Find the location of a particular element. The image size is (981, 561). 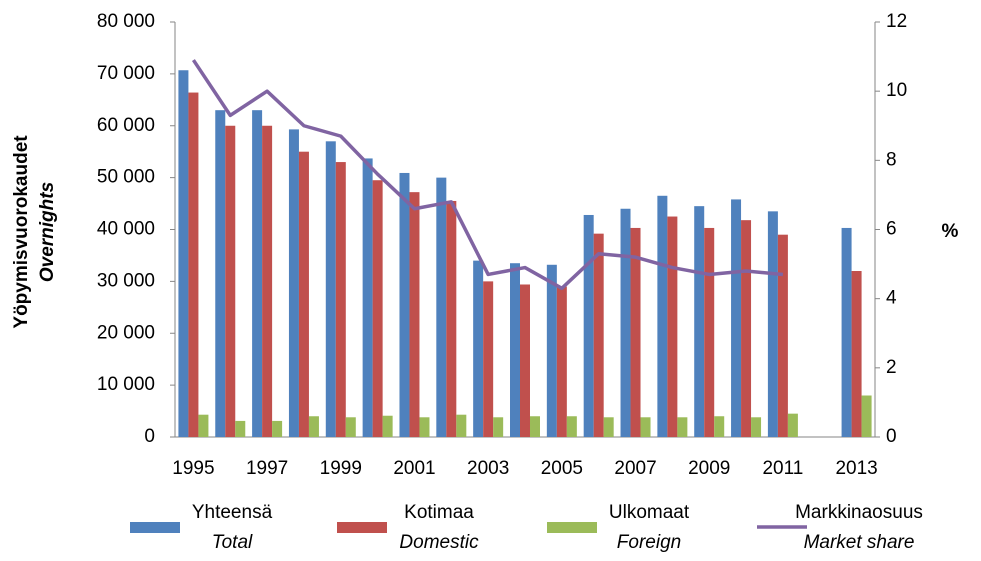

legend-label: Markkinaosuus is located at coordinates (859, 512).